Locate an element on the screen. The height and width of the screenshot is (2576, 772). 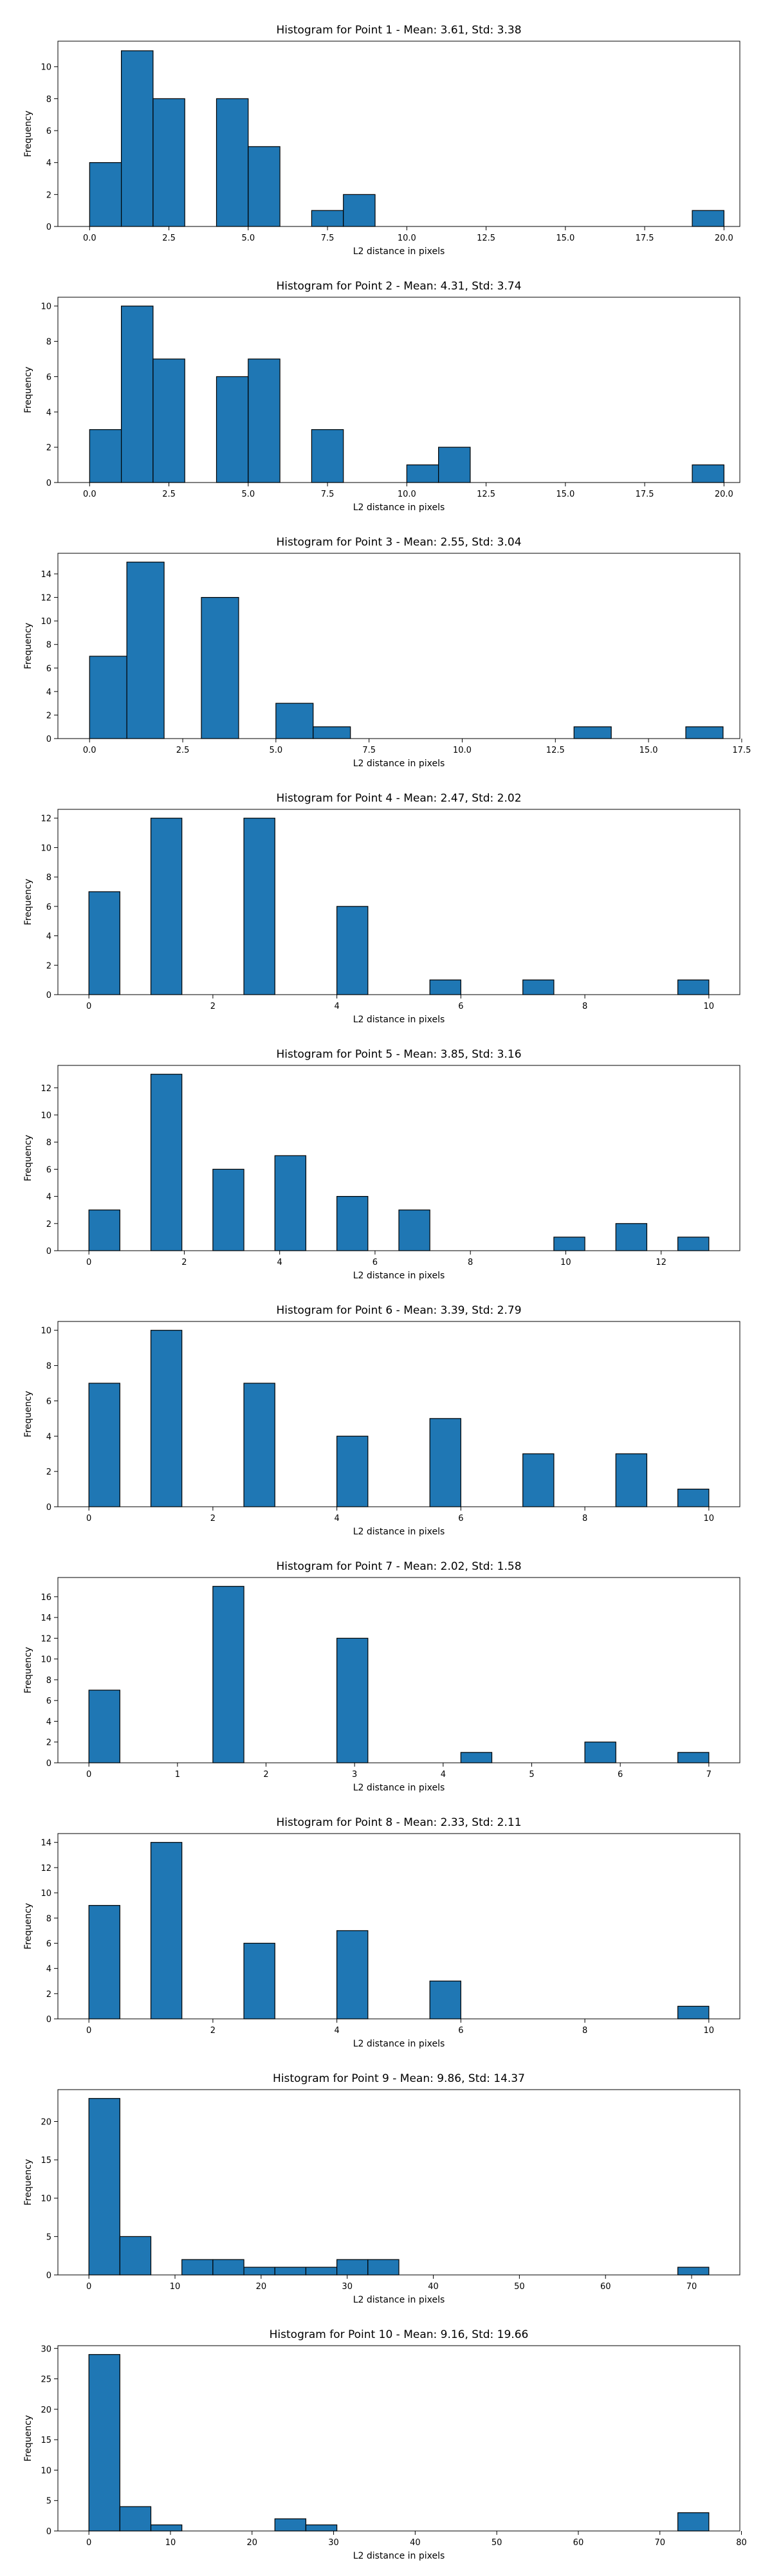
y-tick-label: 15 is located at coordinates (46, 2440).